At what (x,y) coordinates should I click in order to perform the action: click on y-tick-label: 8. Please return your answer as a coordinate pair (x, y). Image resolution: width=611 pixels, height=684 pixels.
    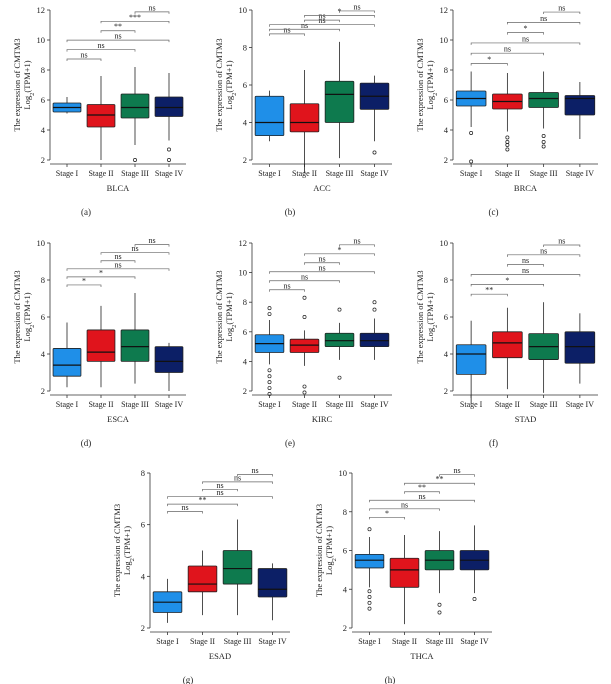
    Looking at the image, I should click on (43, 280).